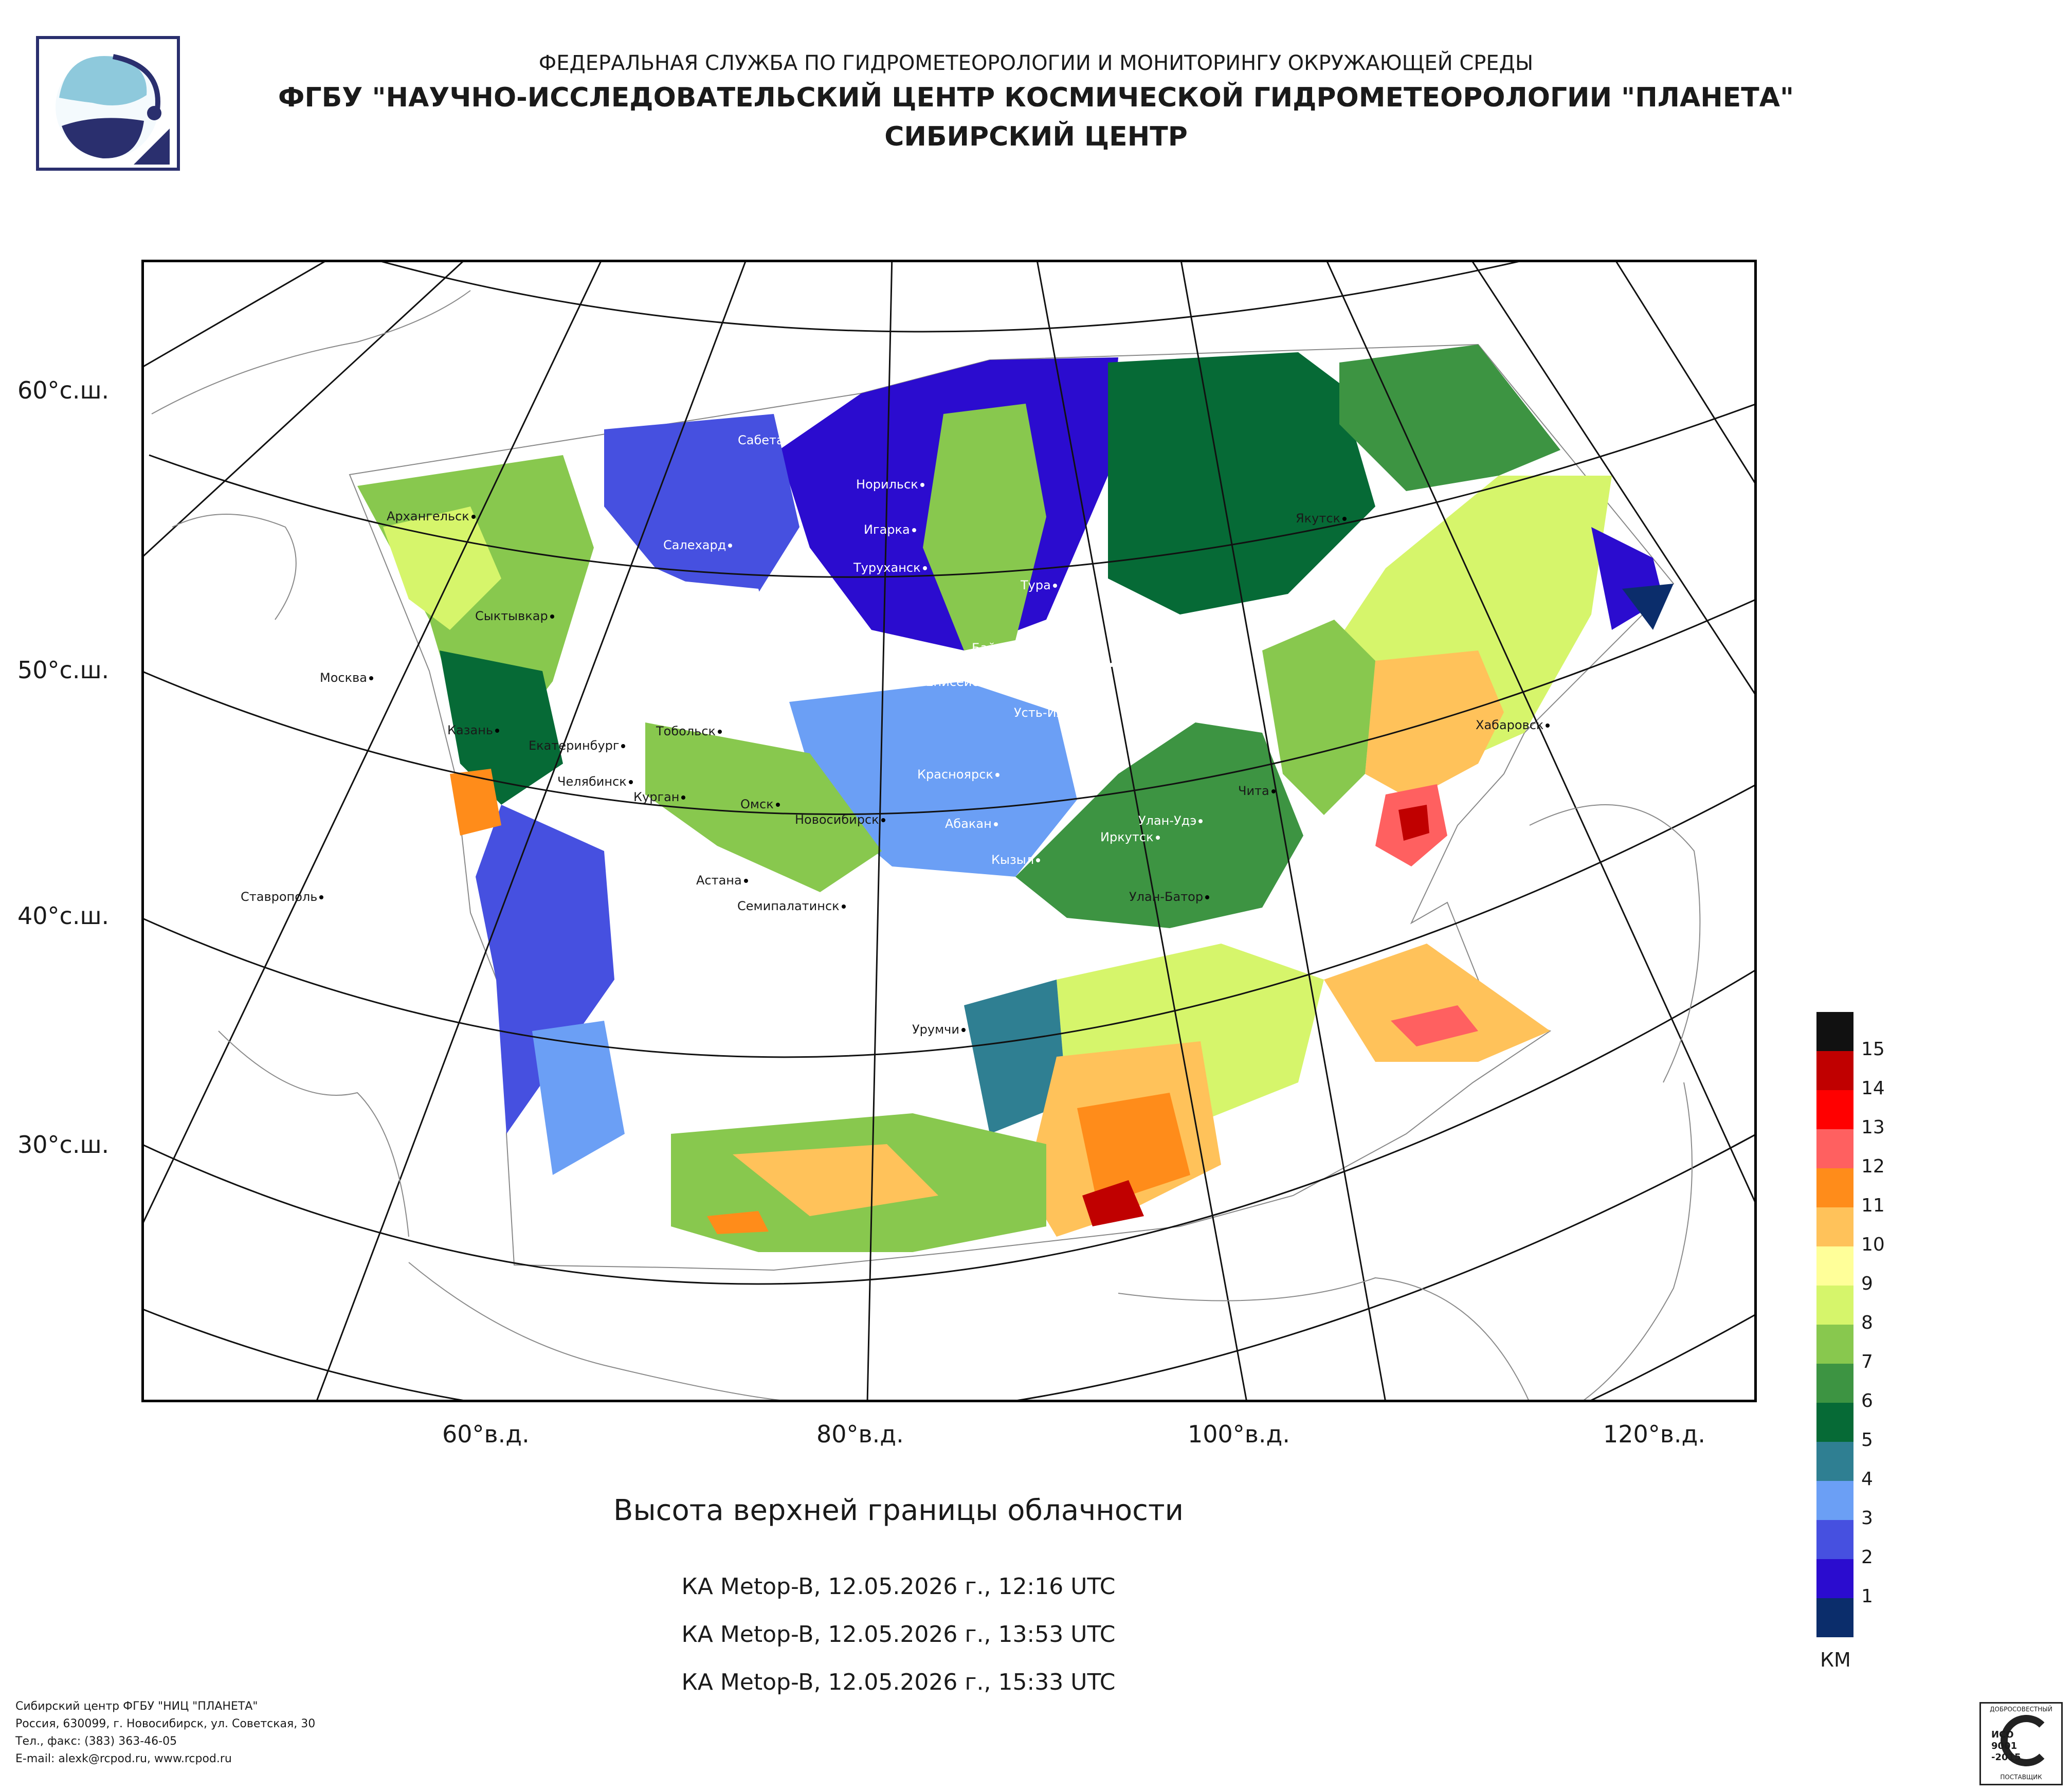 Image resolution: width=2072 pixels, height=1791 pixels. Describe the element at coordinates (760, 804) in the screenshot. I see `city-omsk: Омск` at that location.